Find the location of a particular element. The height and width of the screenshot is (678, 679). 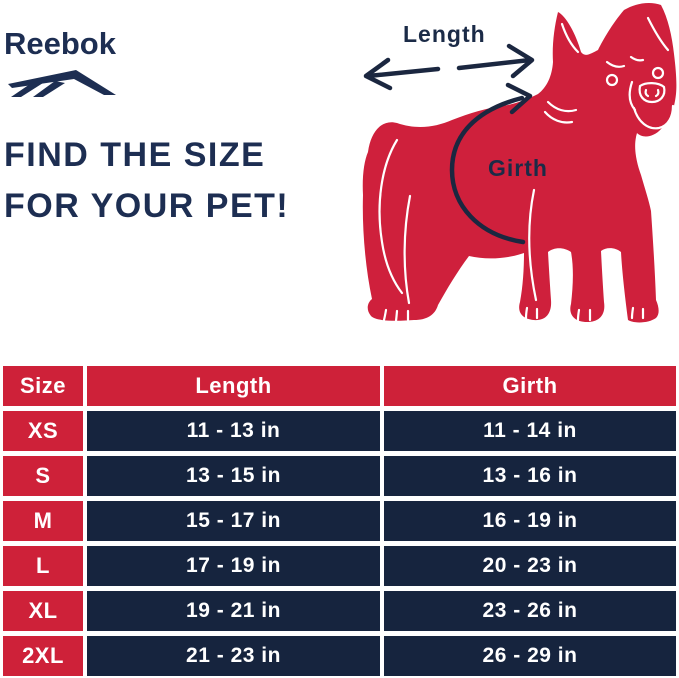

headline-line-2: FOR YOUR PET! is located at coordinates (147, 206).